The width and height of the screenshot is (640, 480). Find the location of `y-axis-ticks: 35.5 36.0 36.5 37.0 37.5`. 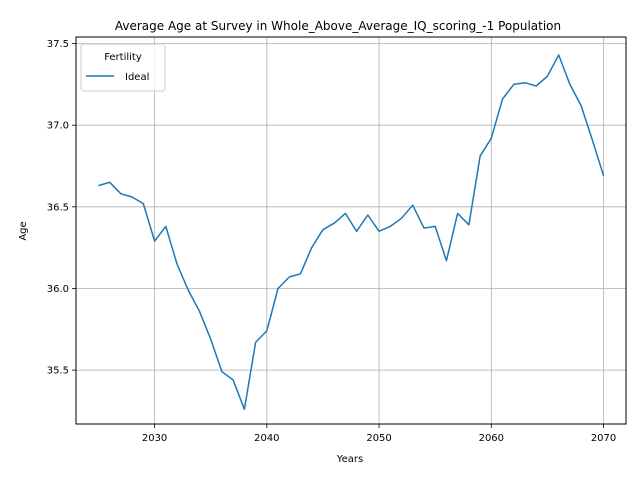

y-axis-ticks: 35.5 36.0 36.5 37.0 37.5 is located at coordinates (61, 208).